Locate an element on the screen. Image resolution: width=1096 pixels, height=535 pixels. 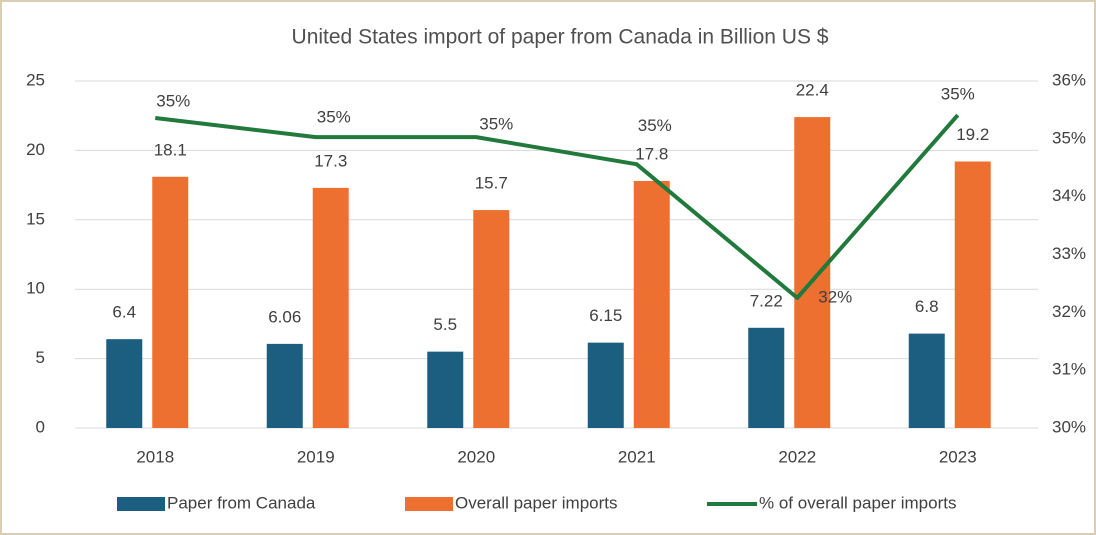
y2-tick-label: 32% is located at coordinates (1069, 311).